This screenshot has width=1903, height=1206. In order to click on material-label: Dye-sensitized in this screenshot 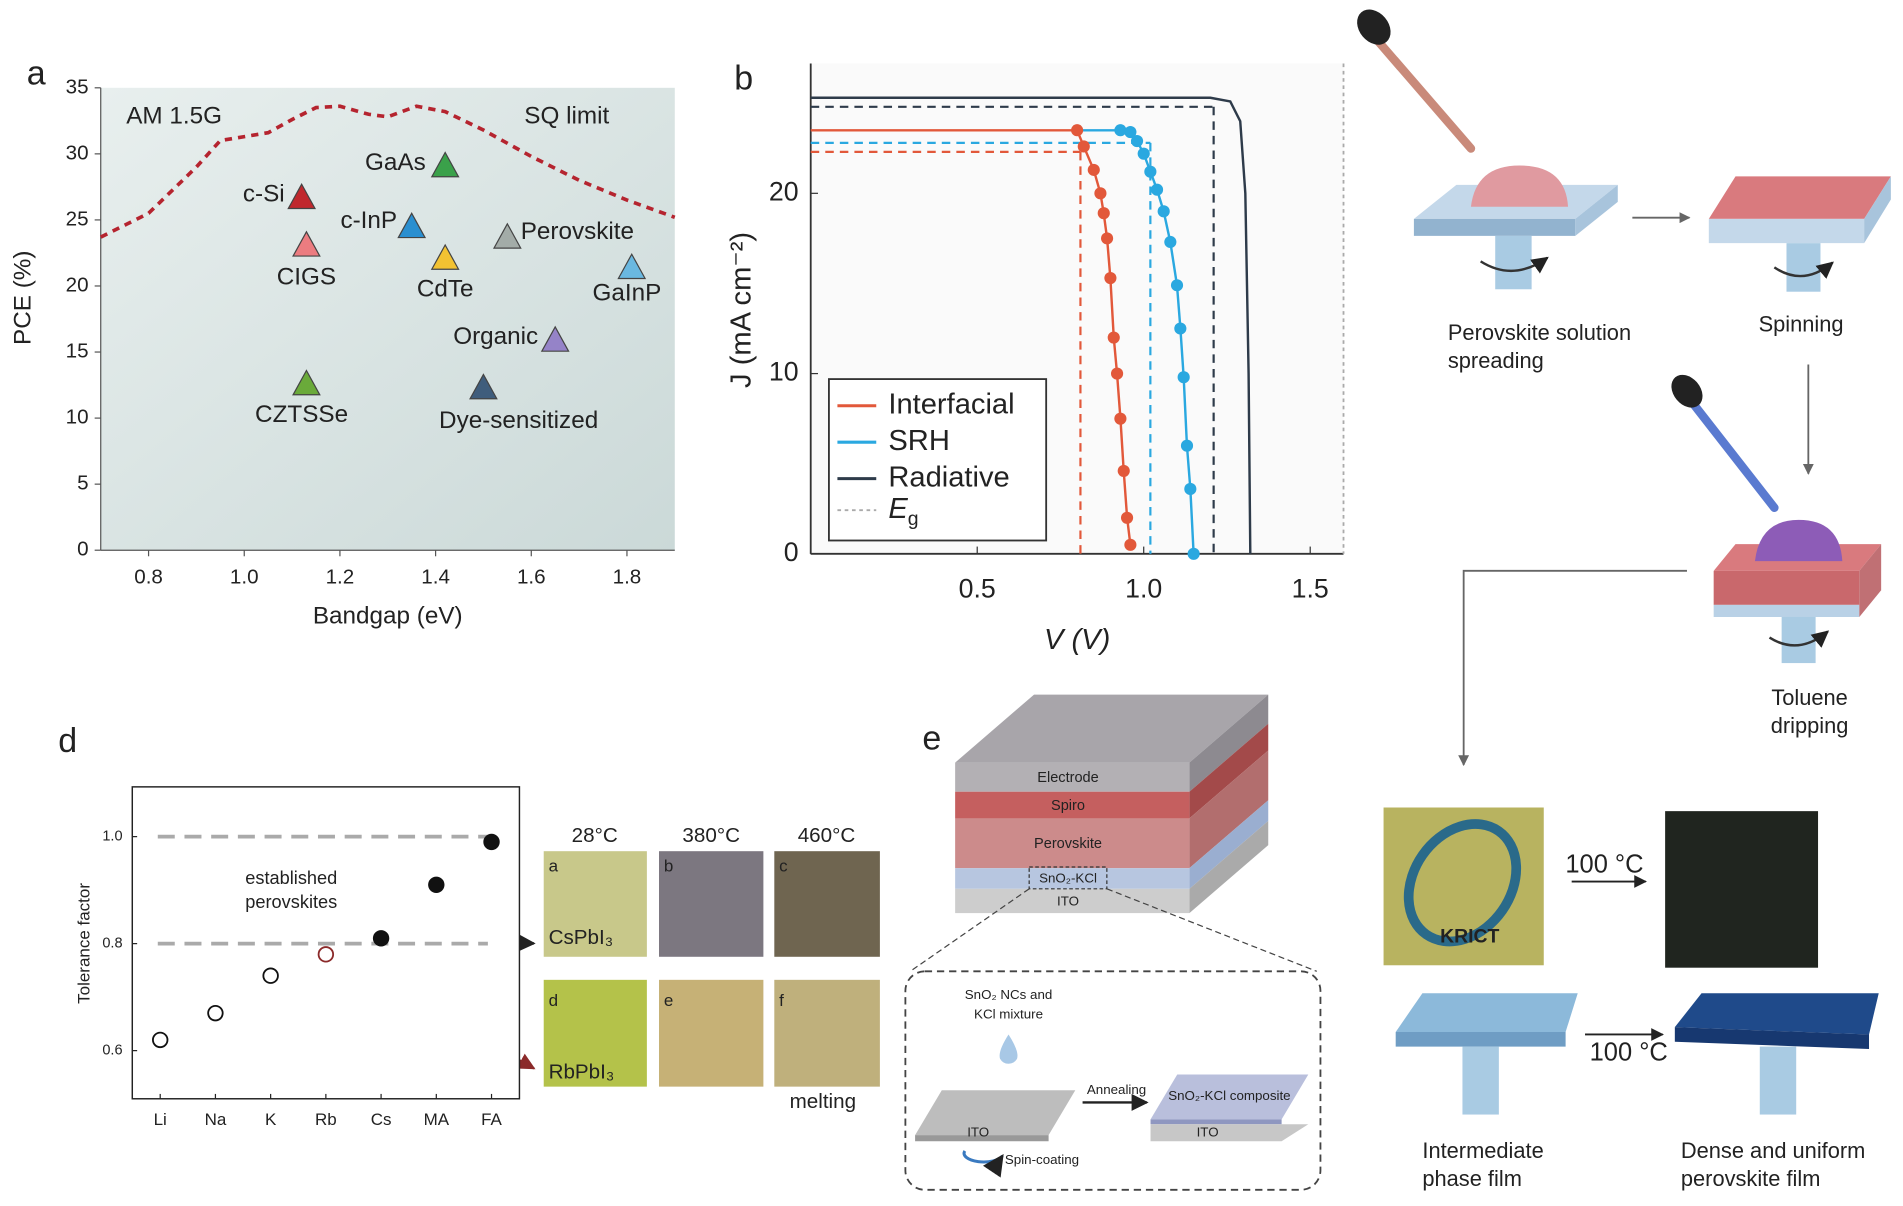, I will do `click(518, 420)`.